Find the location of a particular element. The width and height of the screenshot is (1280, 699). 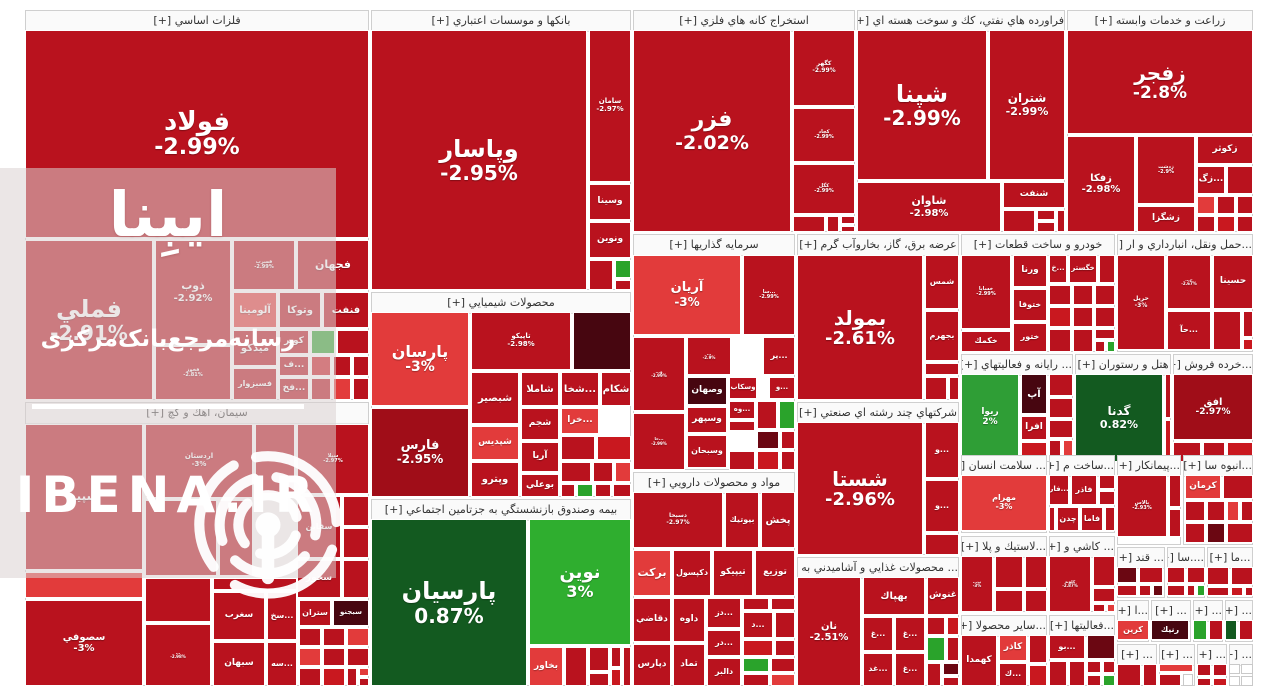

stock-tile: شستا -2.96% is located at coordinates (860, 488).